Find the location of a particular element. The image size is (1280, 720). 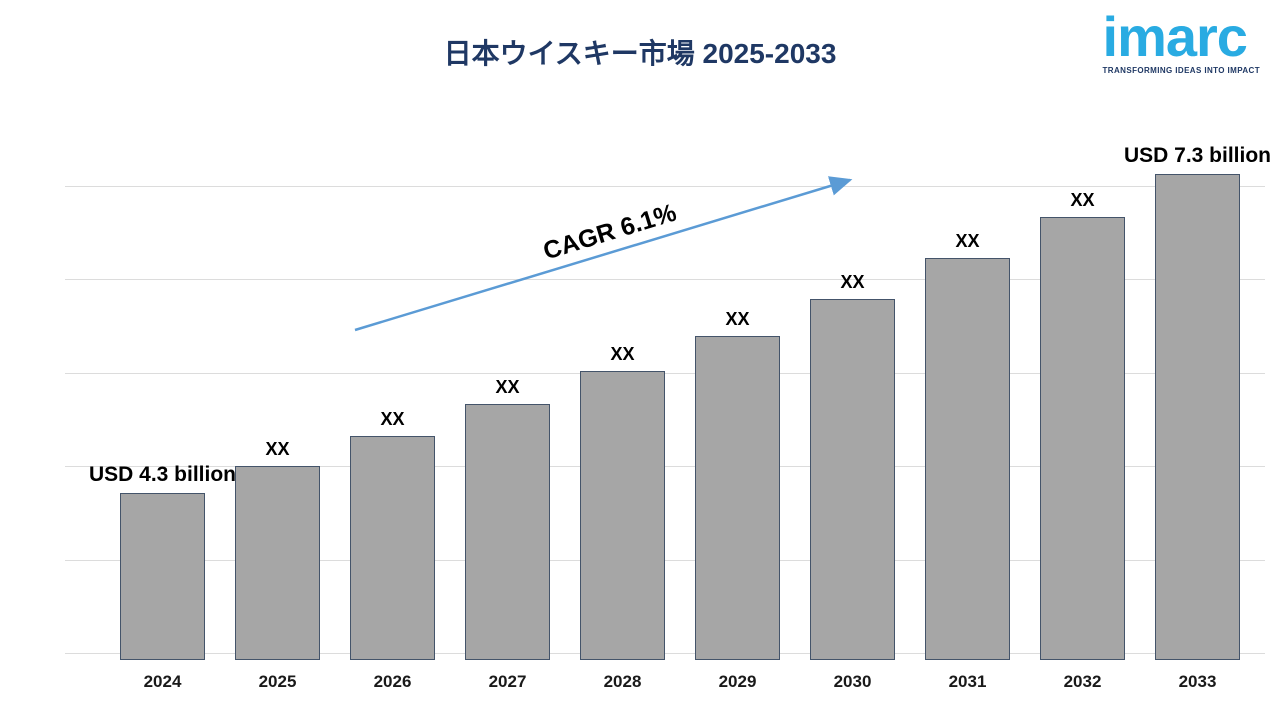

bar-2024: USD 4.3 billion is located at coordinates (162, 561).